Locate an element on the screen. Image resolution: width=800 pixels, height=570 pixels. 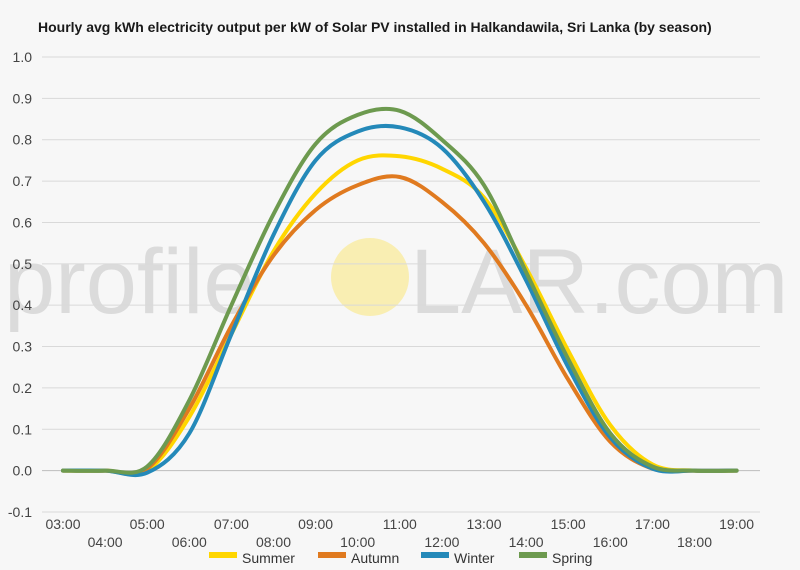
x-tick-label: 08:00 is located at coordinates (273, 542).